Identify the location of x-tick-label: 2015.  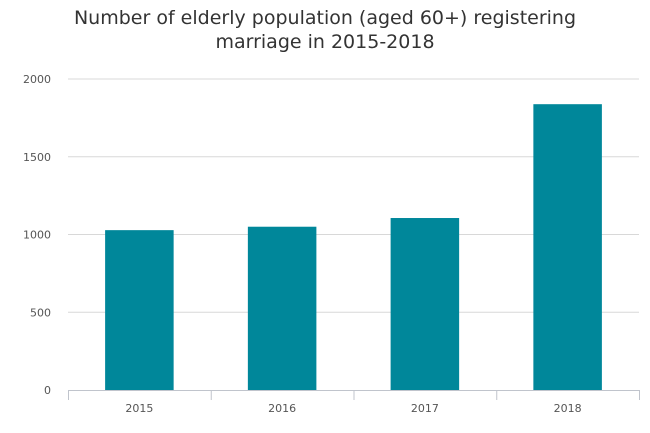
(139, 408).